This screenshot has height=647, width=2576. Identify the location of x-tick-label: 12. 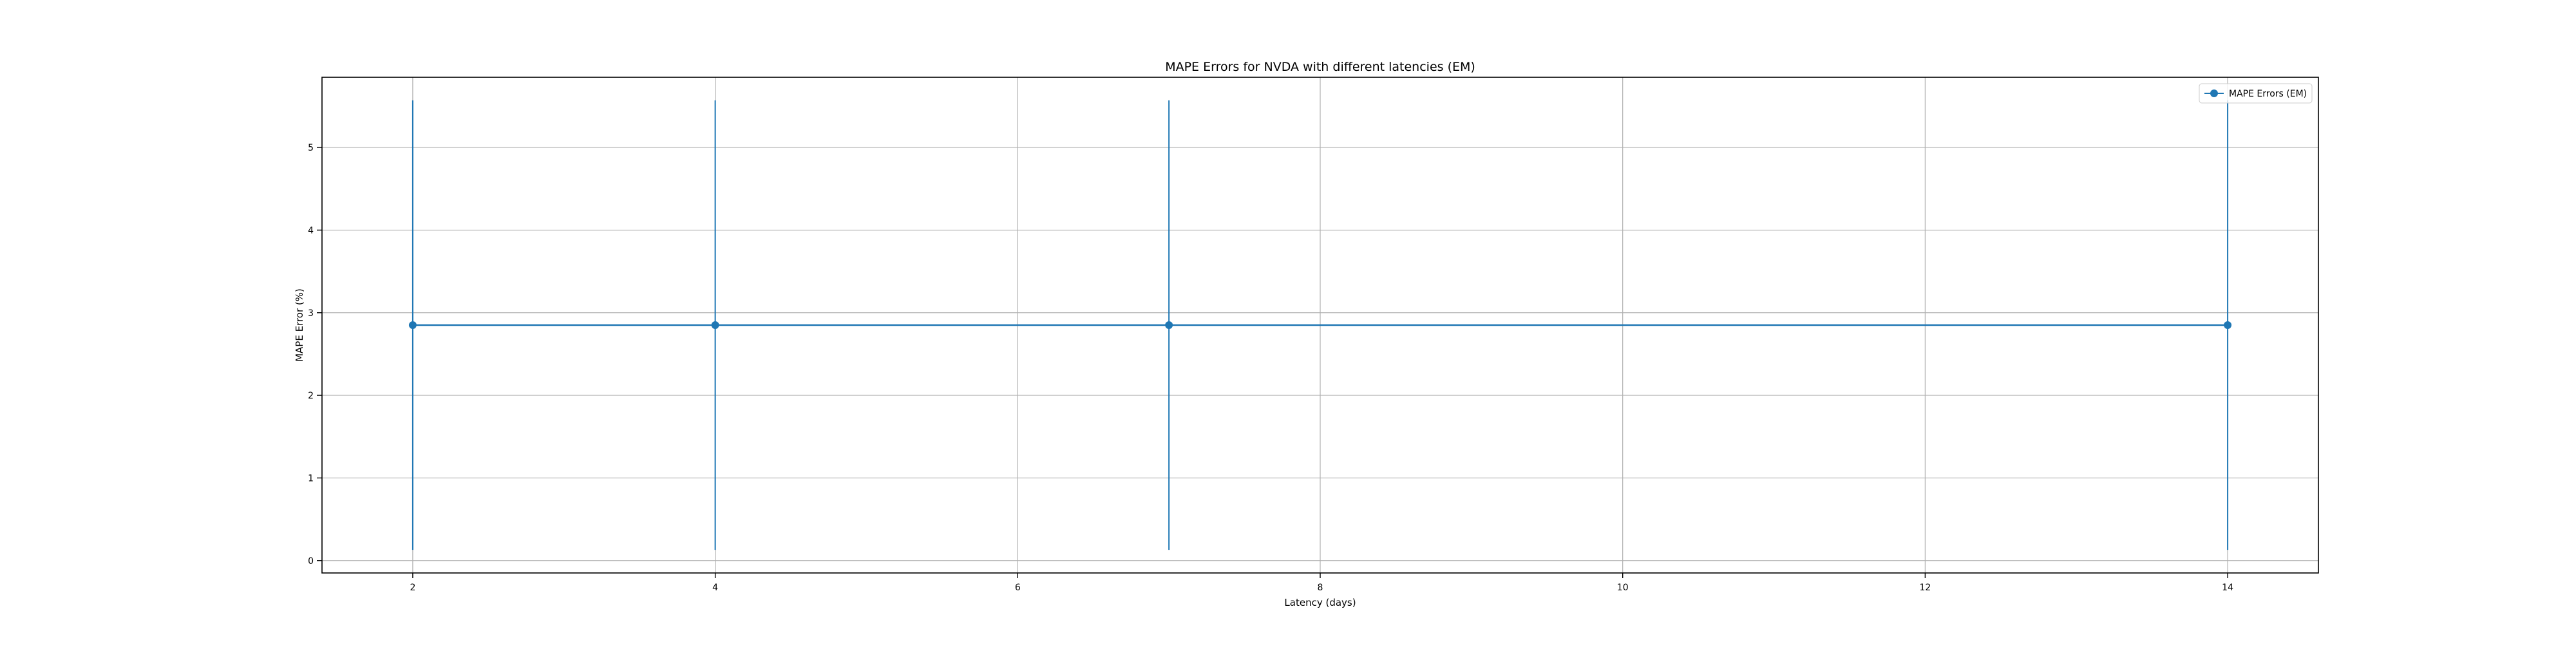
(1925, 588).